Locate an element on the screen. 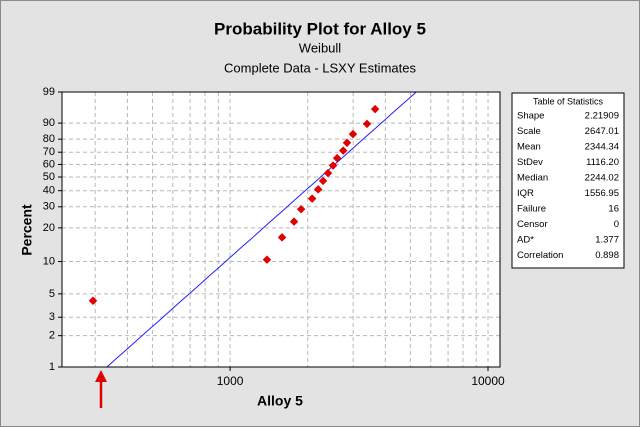 This screenshot has width=640, height=427. stats-label: Median is located at coordinates (532, 178).